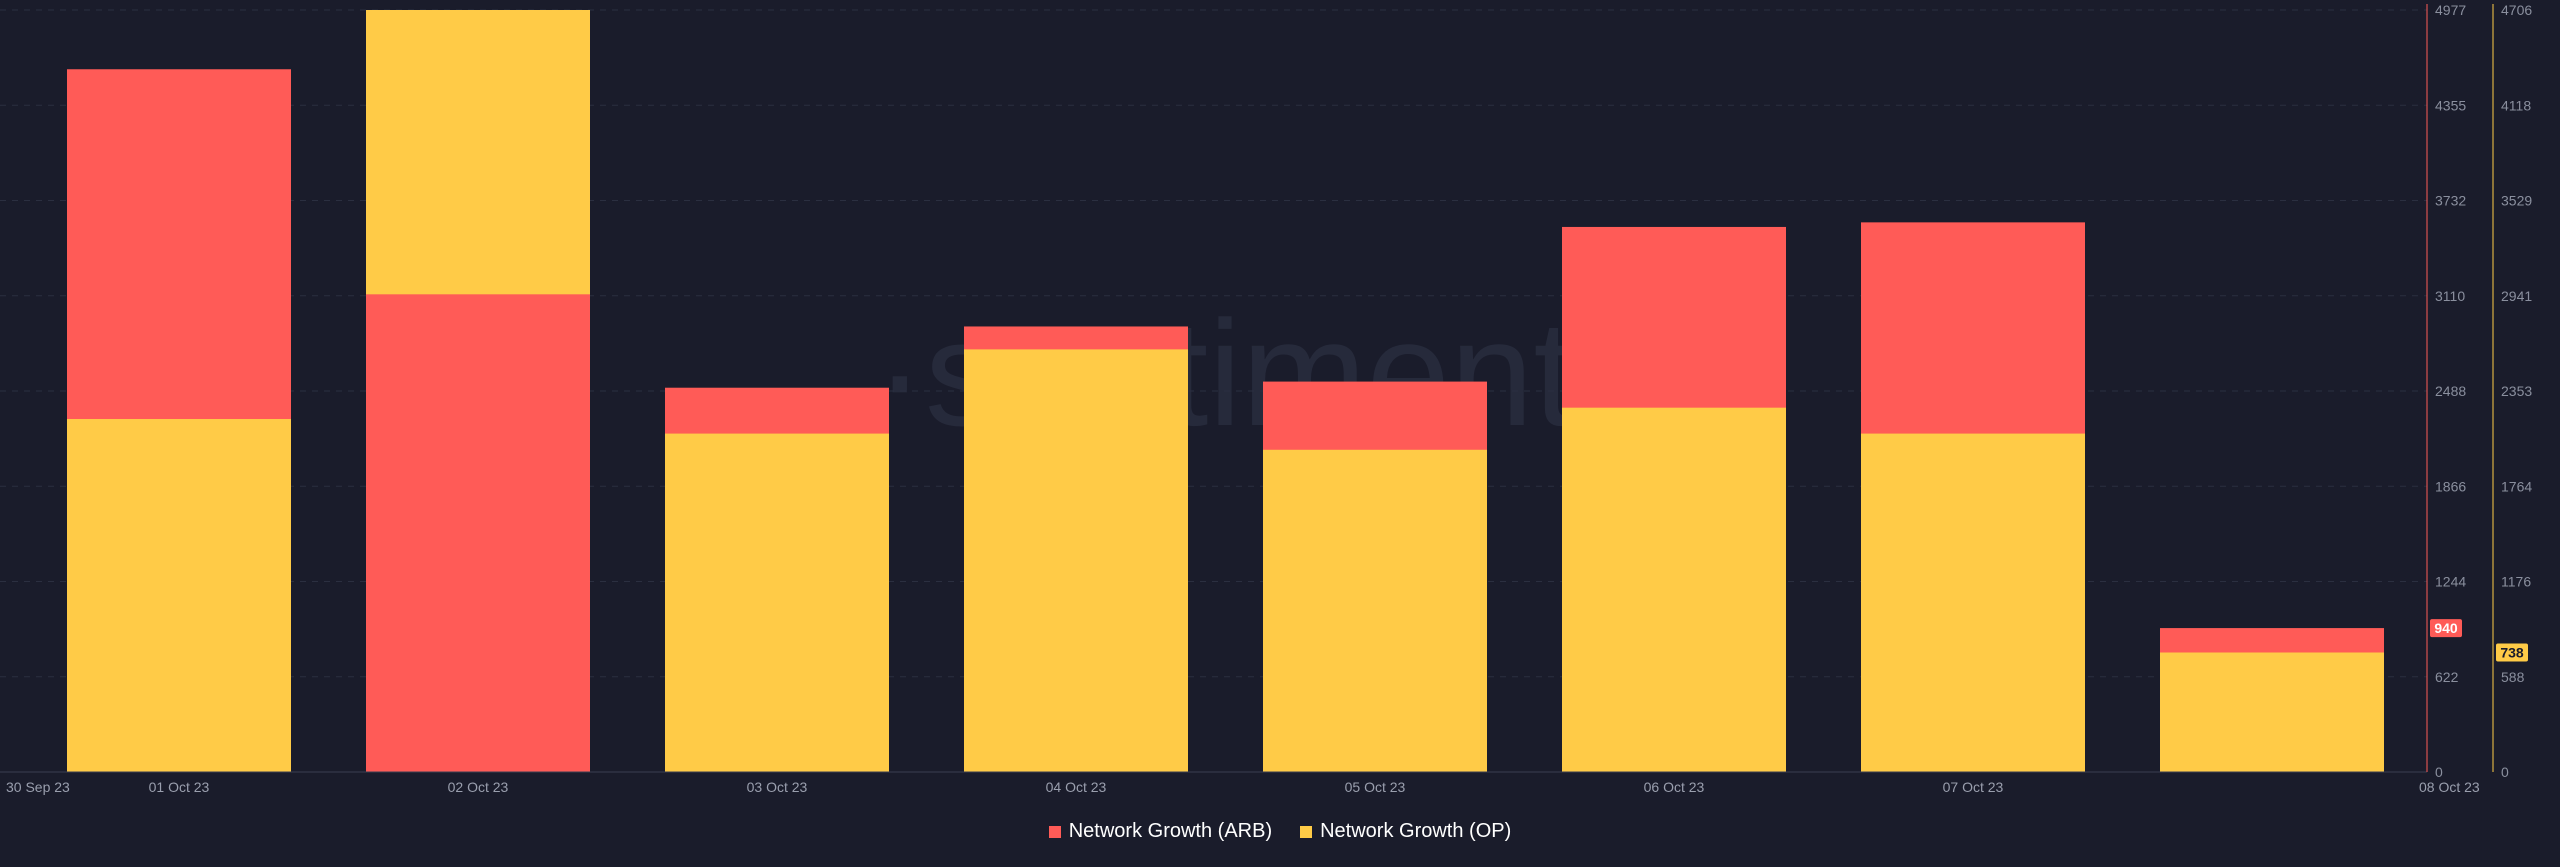 The height and width of the screenshot is (867, 2560). I want to click on last-value-badge: 738, so click(2512, 652).